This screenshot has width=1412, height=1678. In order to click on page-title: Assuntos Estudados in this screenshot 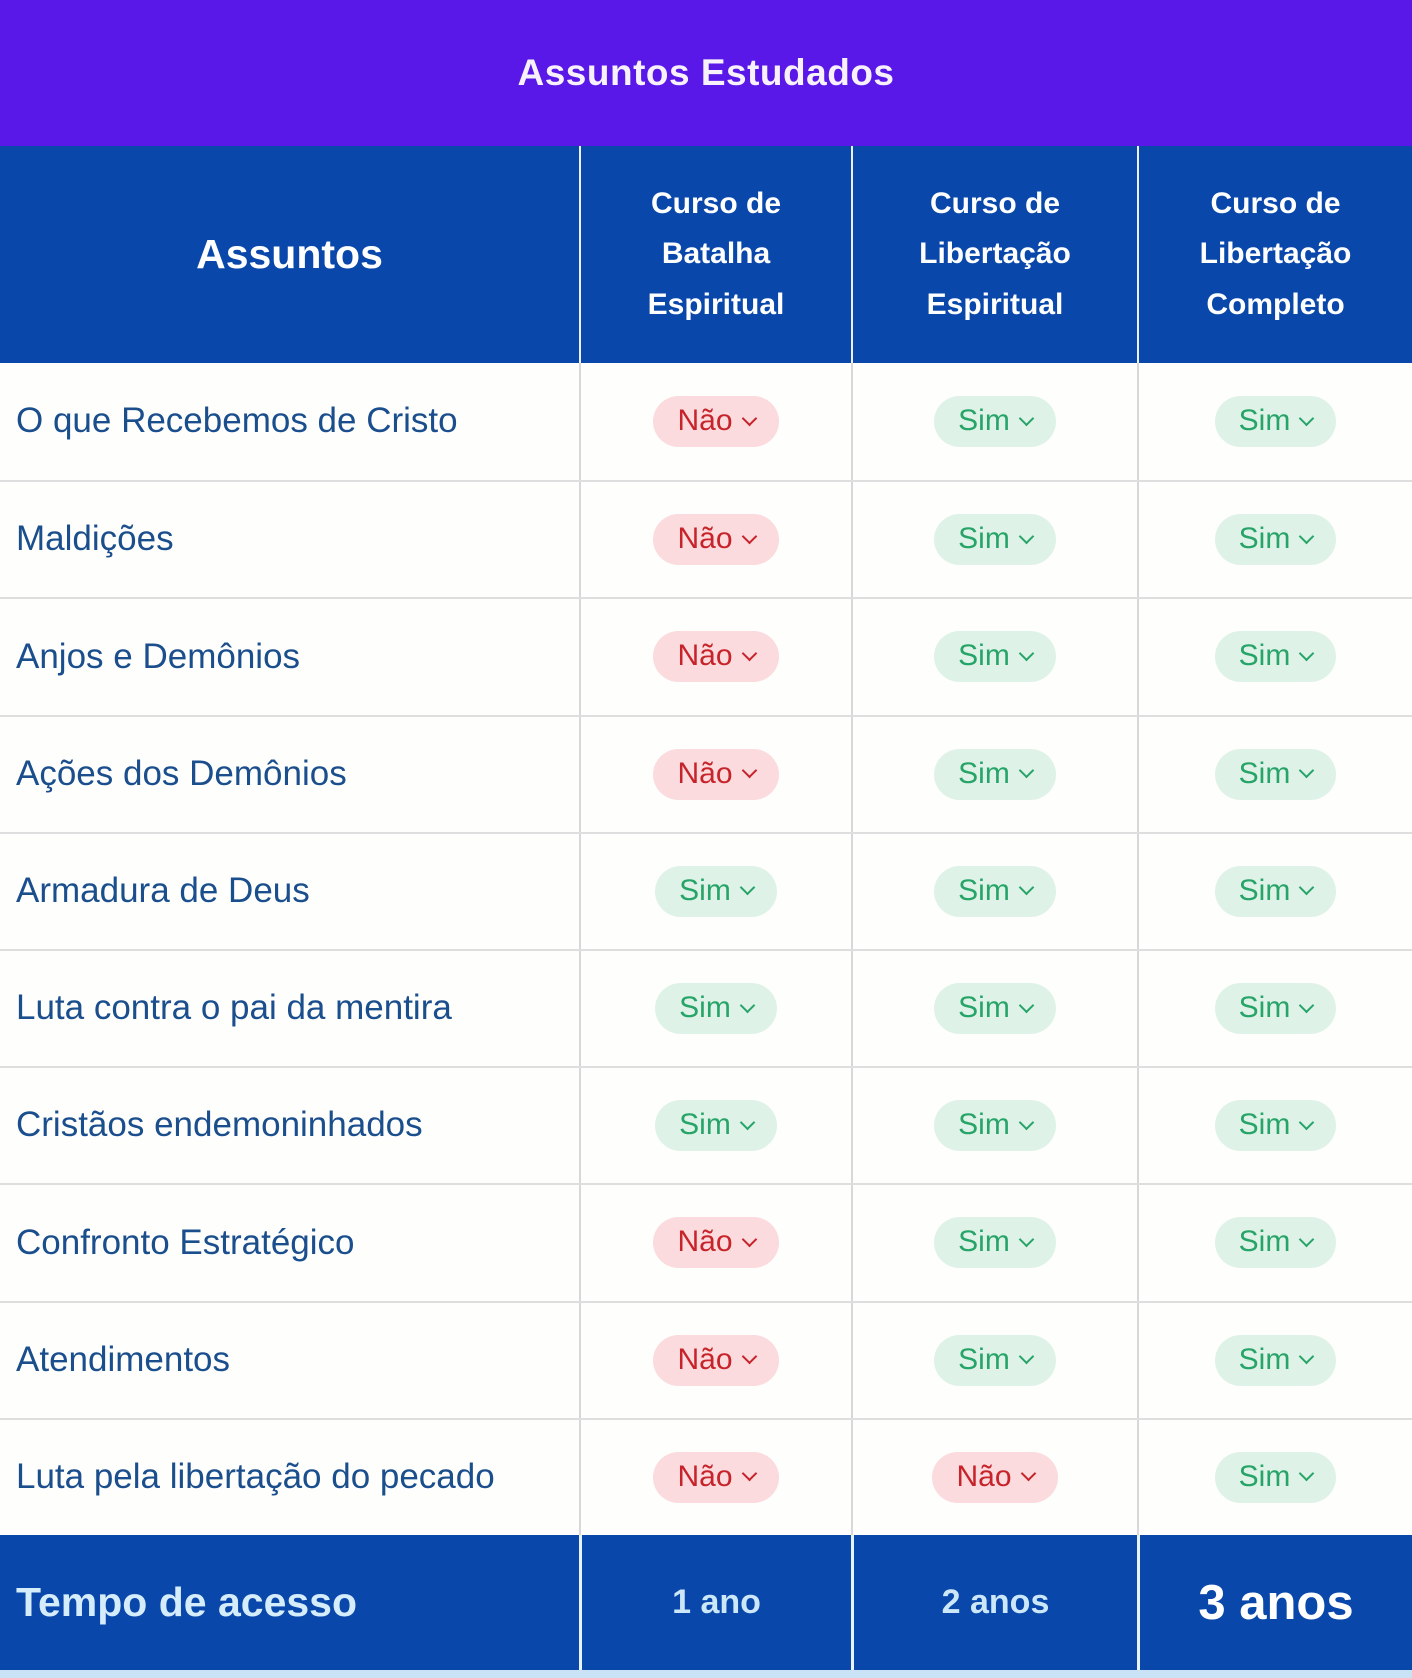, I will do `click(706, 72)`.